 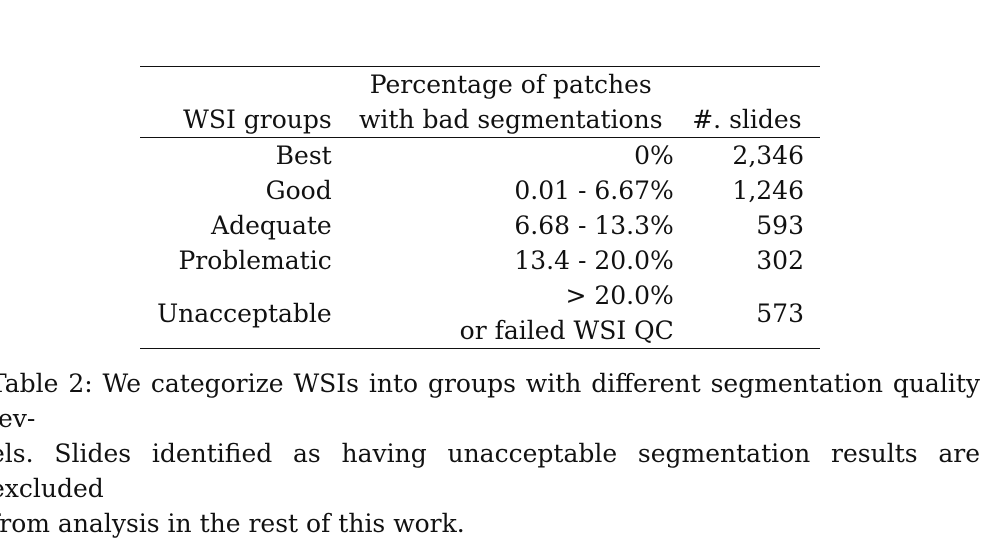 What do you see at coordinates (594, 190) in the screenshot?
I see `cell-percentage: 0.01 - 6.67%` at bounding box center [594, 190].